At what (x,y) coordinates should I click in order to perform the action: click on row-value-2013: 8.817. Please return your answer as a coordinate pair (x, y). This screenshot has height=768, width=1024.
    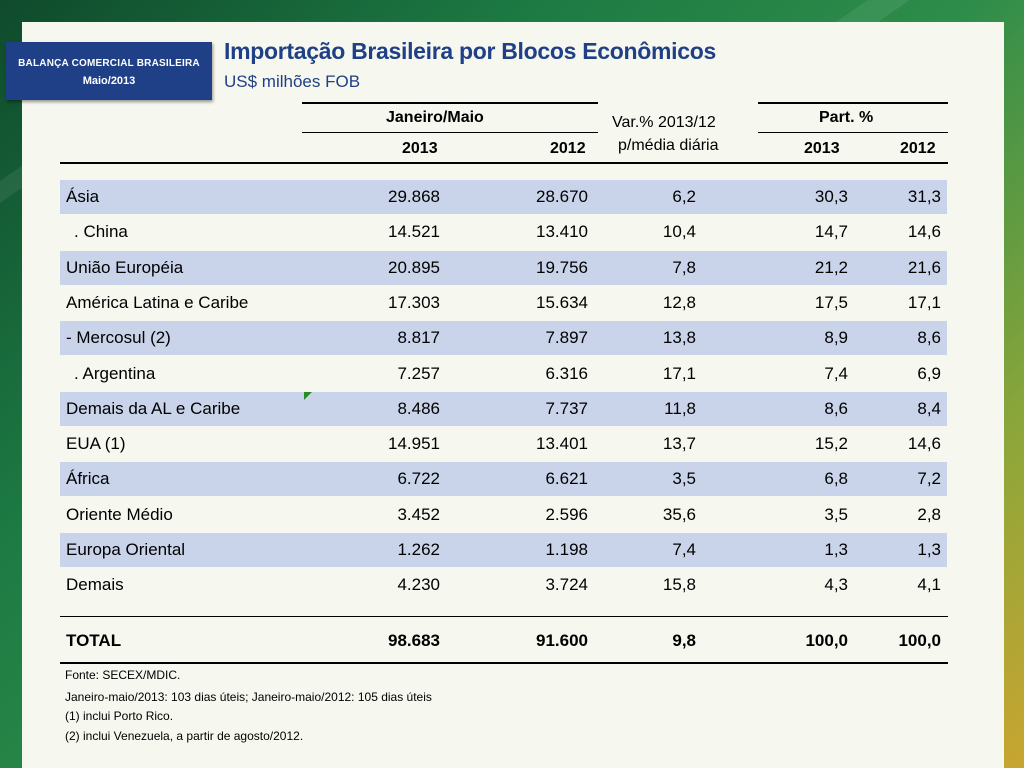
    Looking at the image, I should click on (418, 337).